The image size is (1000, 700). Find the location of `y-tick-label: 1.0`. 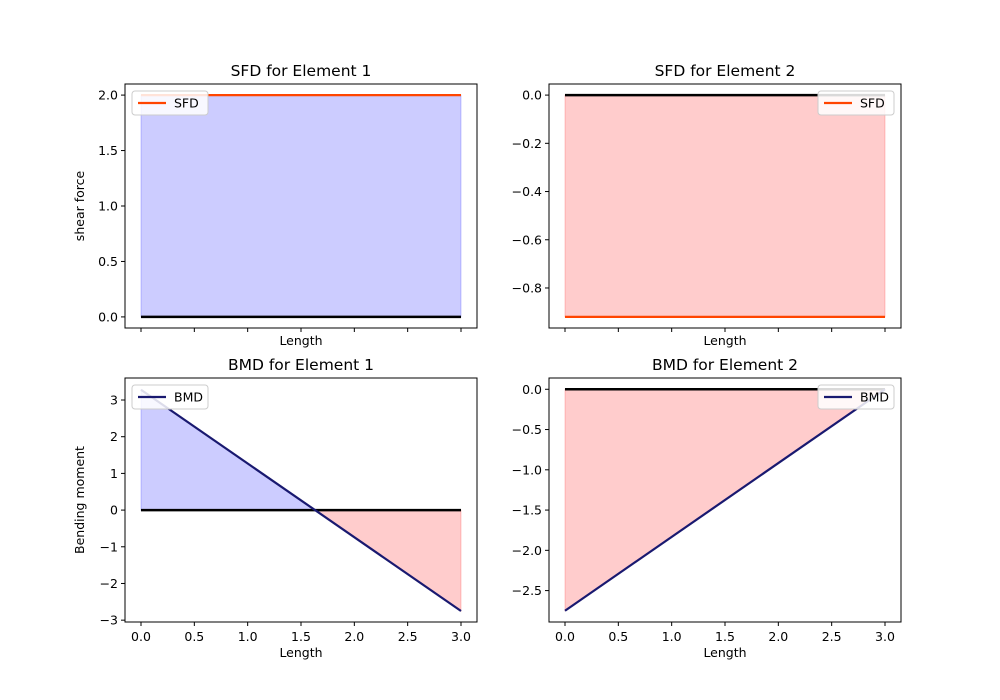

y-tick-label: 1.0 is located at coordinates (108, 206).